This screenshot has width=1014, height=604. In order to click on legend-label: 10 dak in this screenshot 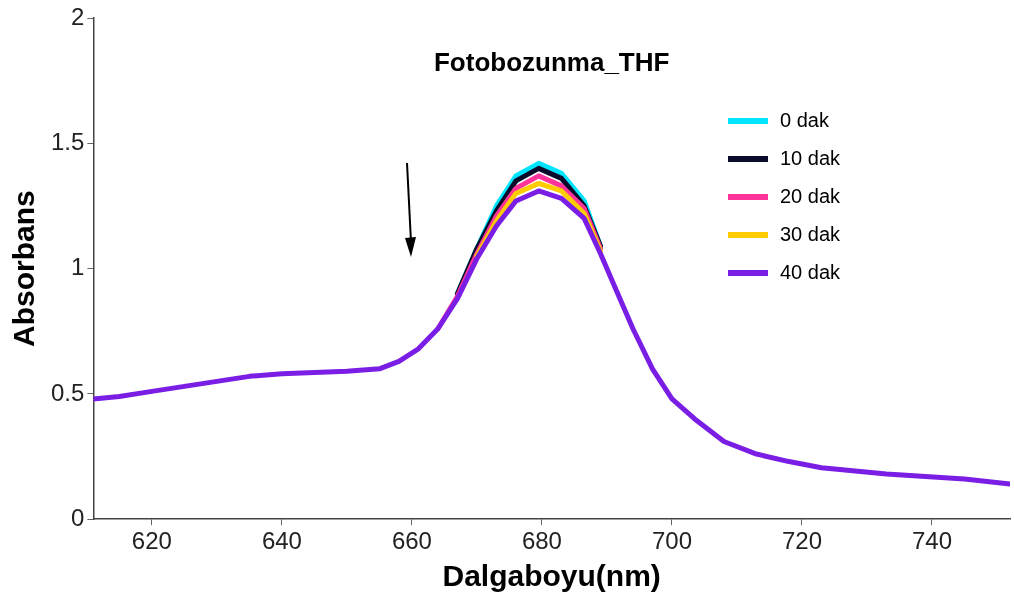, I will do `click(811, 157)`.